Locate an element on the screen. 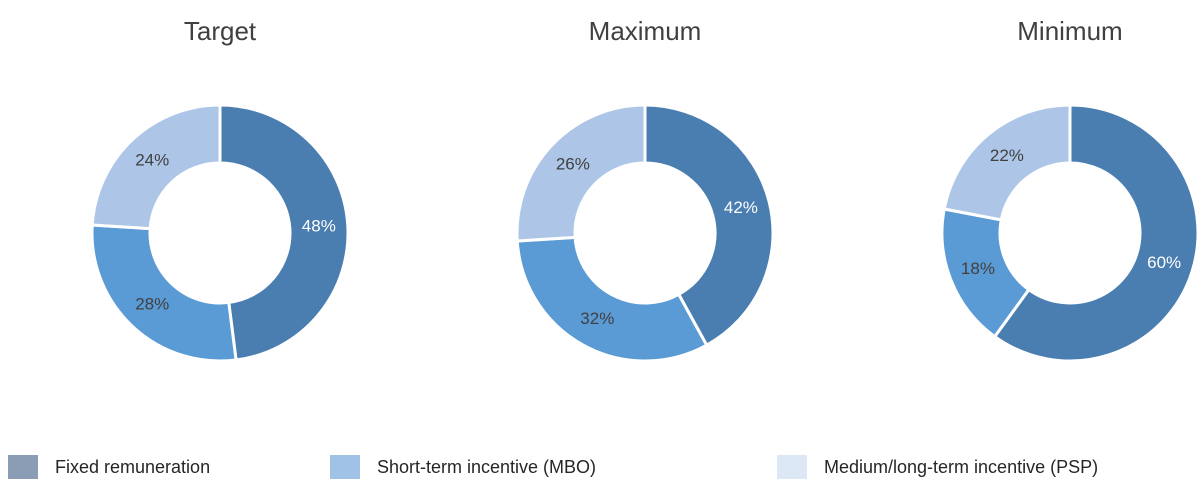  value-label: 48% is located at coordinates (319, 225).